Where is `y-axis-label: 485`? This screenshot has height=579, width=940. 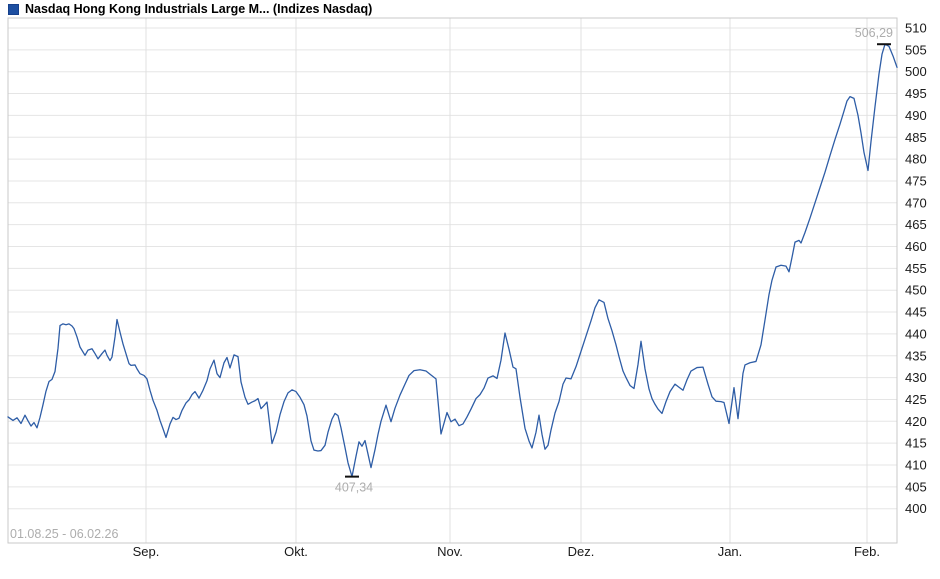 y-axis-label: 485 is located at coordinates (916, 137).